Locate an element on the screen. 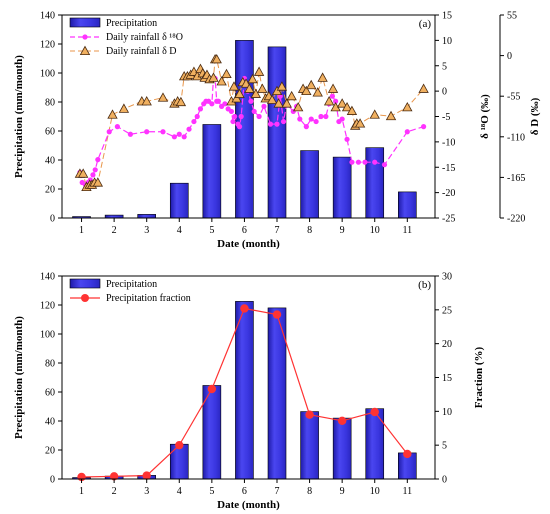 This screenshot has height=514, width=550. y2-tick-label: -10 is located at coordinates (448, 142).